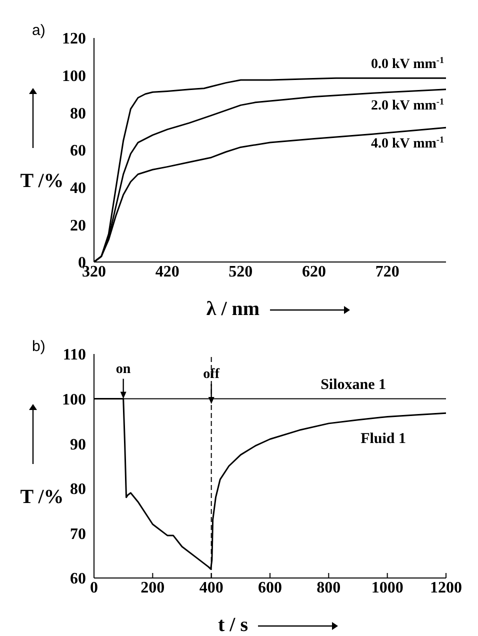 Image resolution: width=478 pixels, height=636 pixels. Describe the element at coordinates (167, 271) in the screenshot. I see `x-tick-label: 420` at that location.